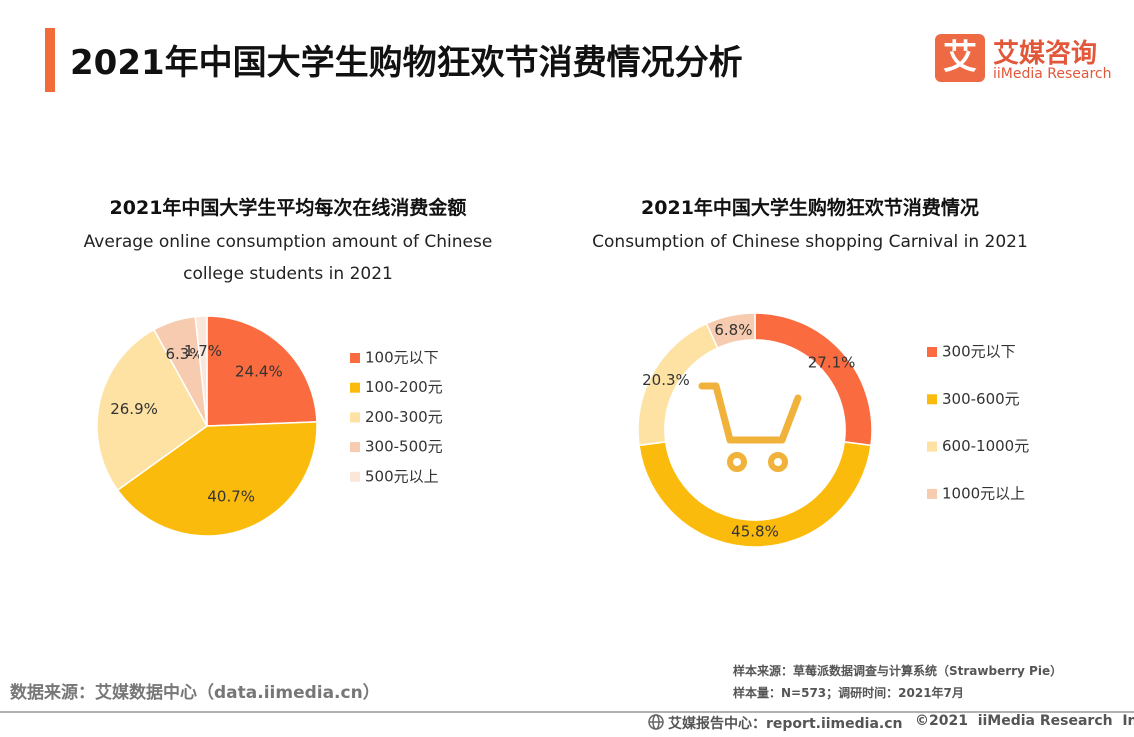 The image size is (1134, 737). Describe the element at coordinates (981, 399) in the screenshot. I see `legend-label: 300-600元` at that location.